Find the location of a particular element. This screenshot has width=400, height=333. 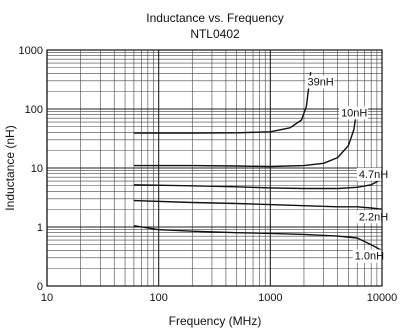

series-labels: 39nH 10nH 4.7nH 2.2nH 1.0nH is located at coordinates (348, 169).